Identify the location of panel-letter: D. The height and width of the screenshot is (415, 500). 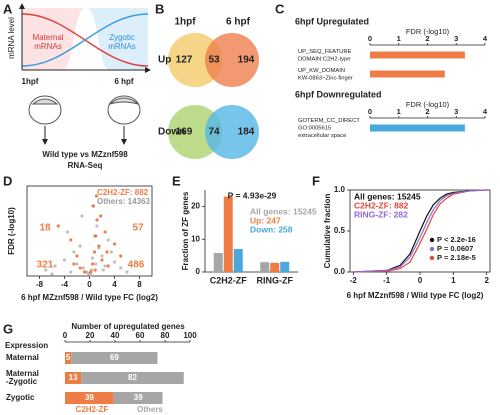
(7, 180).